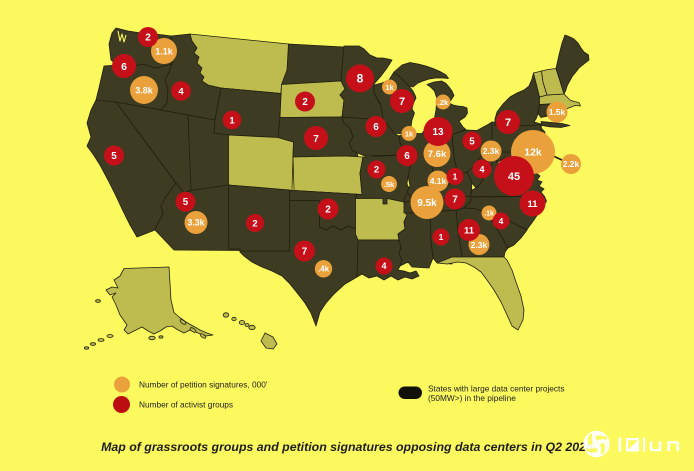 This screenshot has height=471, width=694. What do you see at coordinates (195, 223) in the screenshot?
I see `svg-text: 3.3k` at bounding box center [195, 223].